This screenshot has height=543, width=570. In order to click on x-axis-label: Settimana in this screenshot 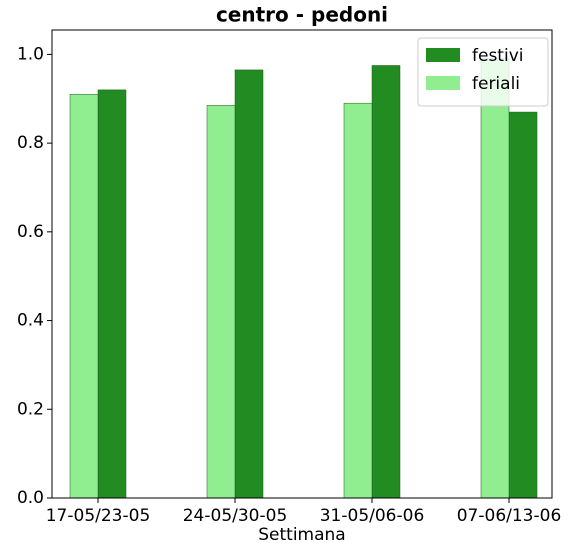, I will do `click(301, 534)`.